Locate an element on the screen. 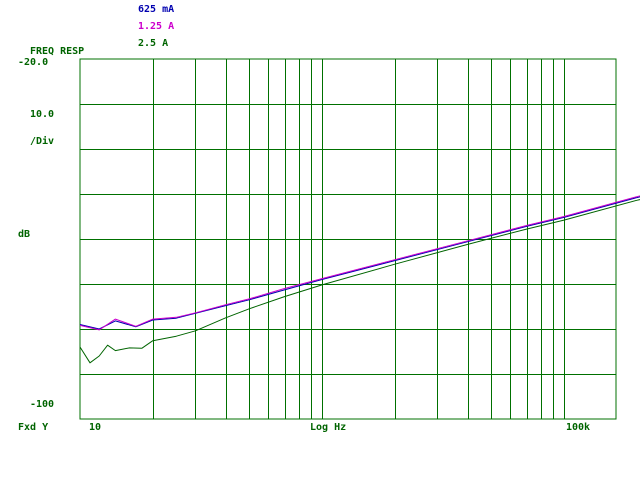 The width and height of the screenshot is (640, 480). y-axis-top-label: -20.0 is located at coordinates (33, 62).